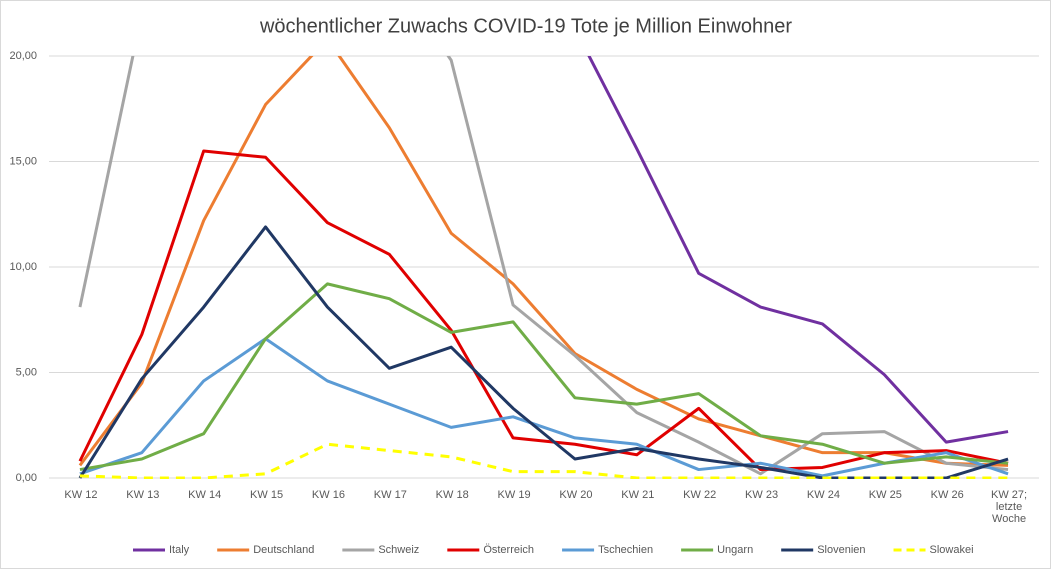  What do you see at coordinates (762, 495) in the screenshot?
I see `x-tick-label: KW 23` at bounding box center [762, 495].